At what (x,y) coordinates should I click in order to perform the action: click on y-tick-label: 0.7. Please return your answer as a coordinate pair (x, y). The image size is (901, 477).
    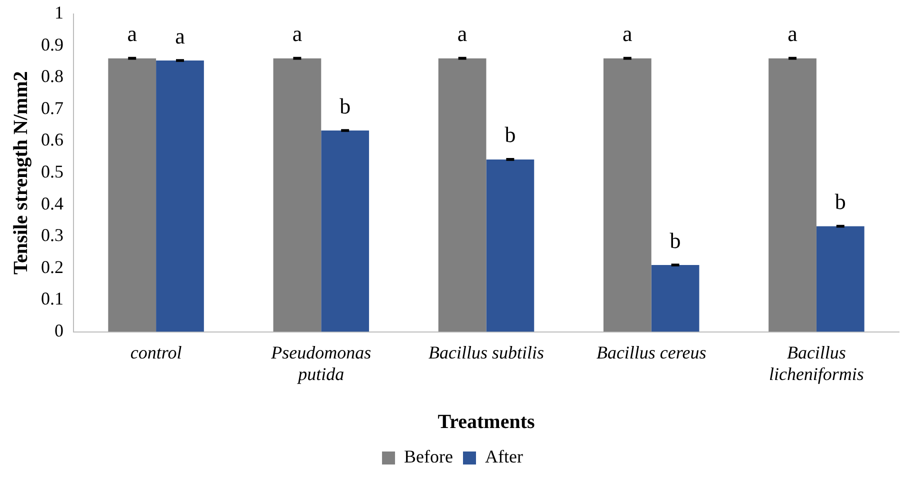
    Looking at the image, I should click on (52, 108).